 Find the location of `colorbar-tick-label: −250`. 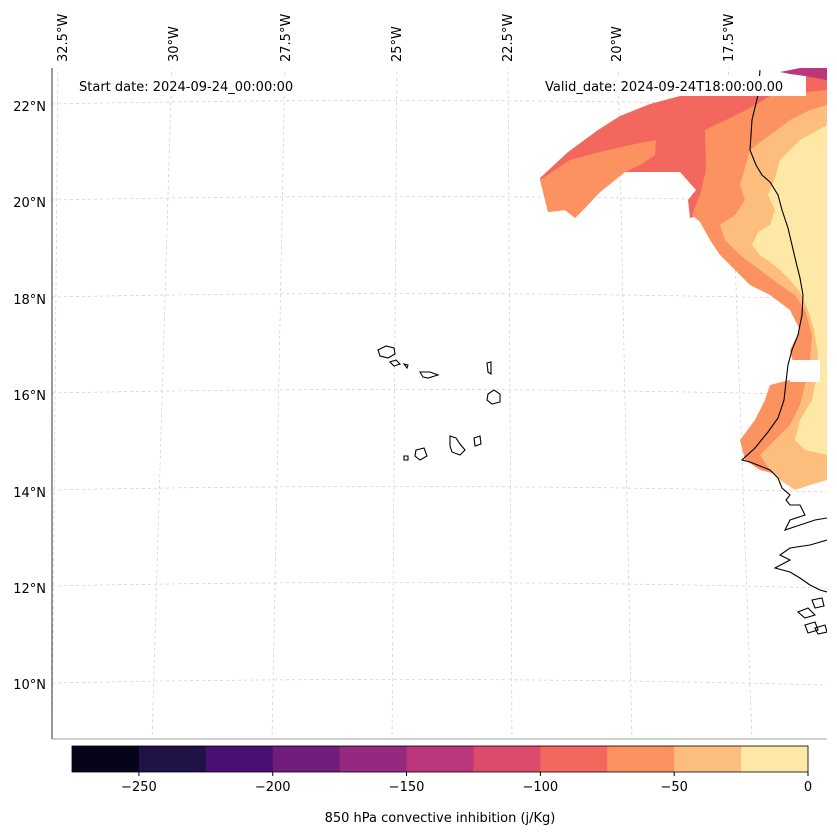

colorbar-tick-label: −250 is located at coordinates (139, 787).